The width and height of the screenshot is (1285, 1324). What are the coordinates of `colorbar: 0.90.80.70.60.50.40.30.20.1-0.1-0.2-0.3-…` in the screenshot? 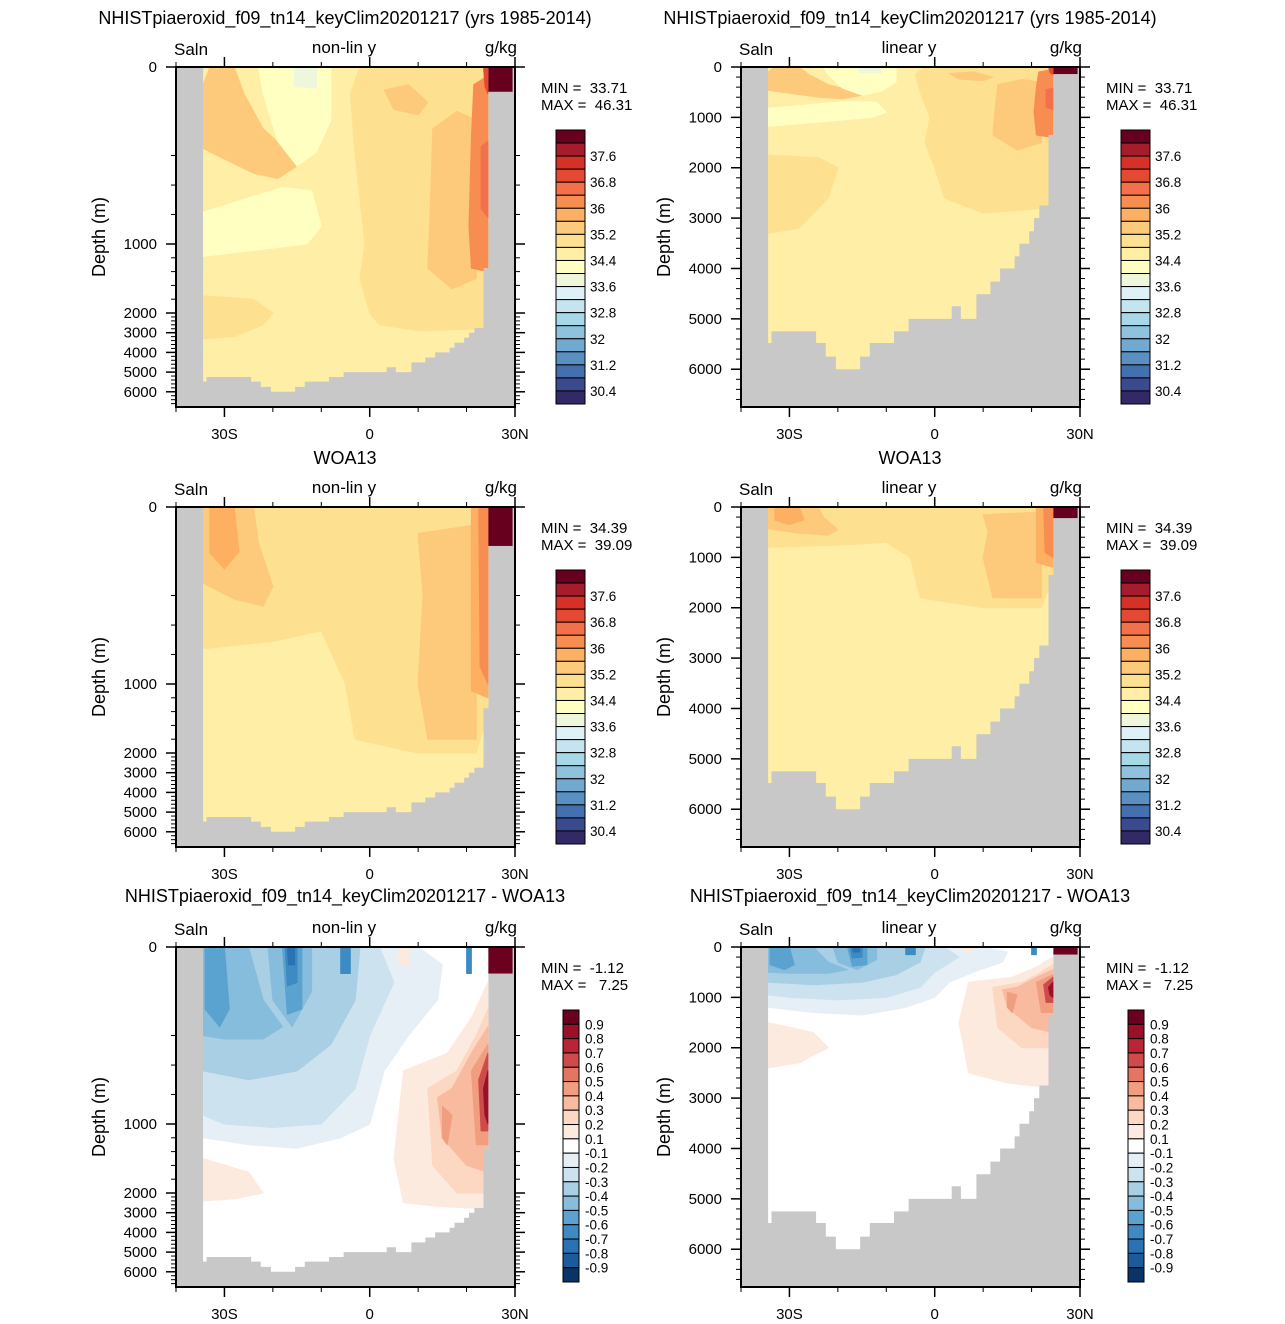 It's located at (585, 1146).